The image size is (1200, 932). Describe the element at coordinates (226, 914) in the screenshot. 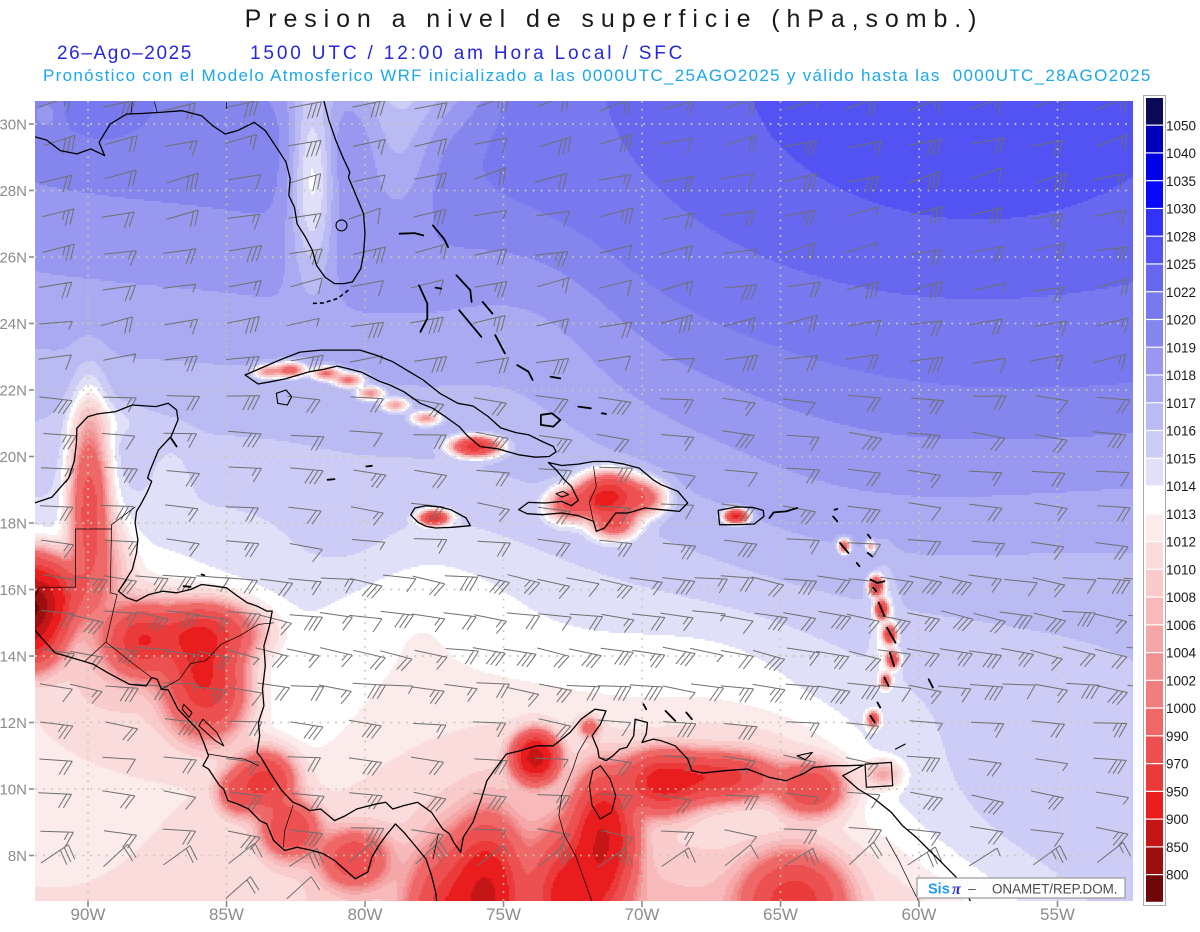

I see `svg-text: 85W` at that location.